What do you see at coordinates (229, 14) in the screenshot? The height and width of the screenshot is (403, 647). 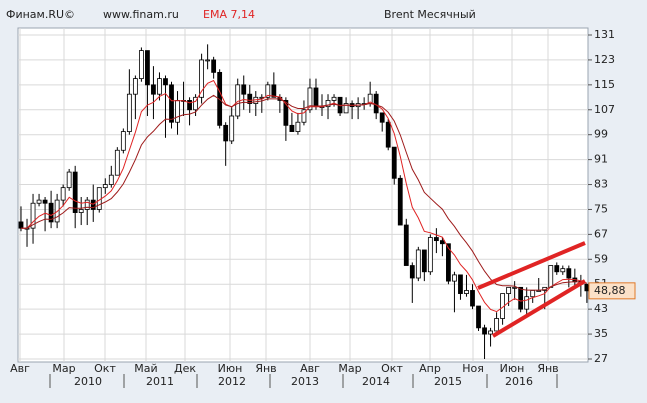 I see `indicator: EMA 7,14` at bounding box center [229, 14].